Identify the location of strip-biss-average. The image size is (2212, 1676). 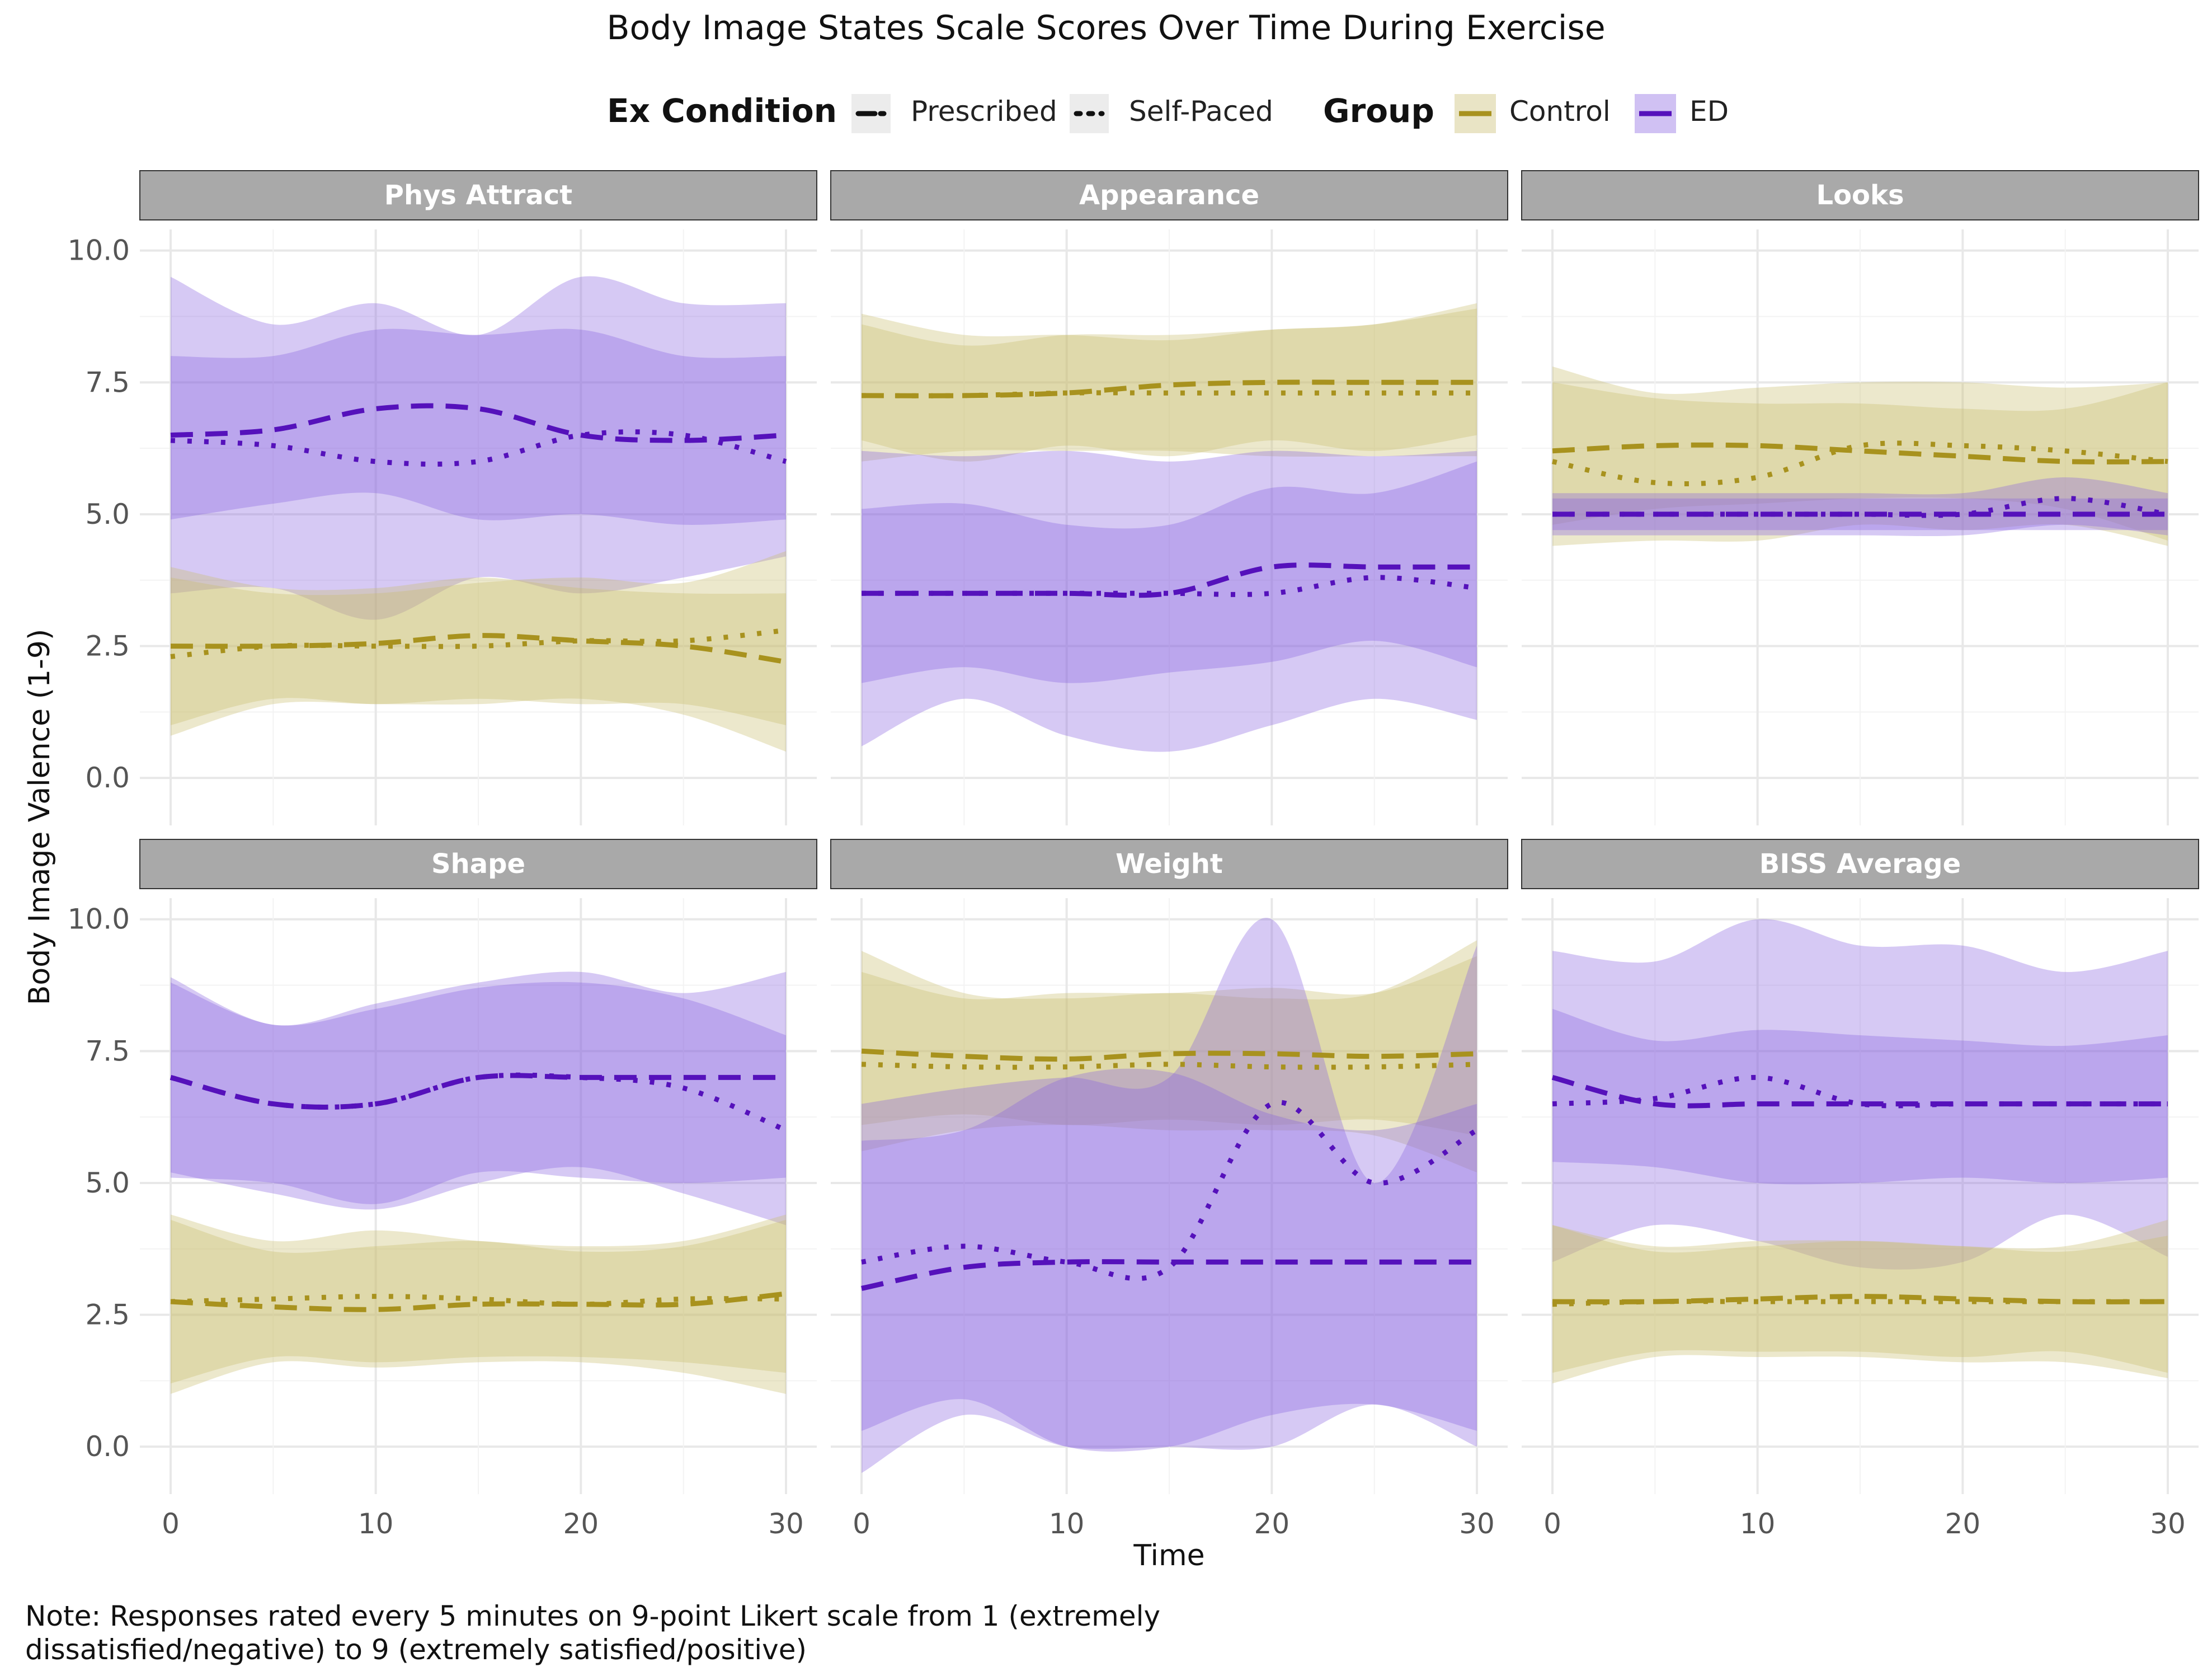
(1860, 864).